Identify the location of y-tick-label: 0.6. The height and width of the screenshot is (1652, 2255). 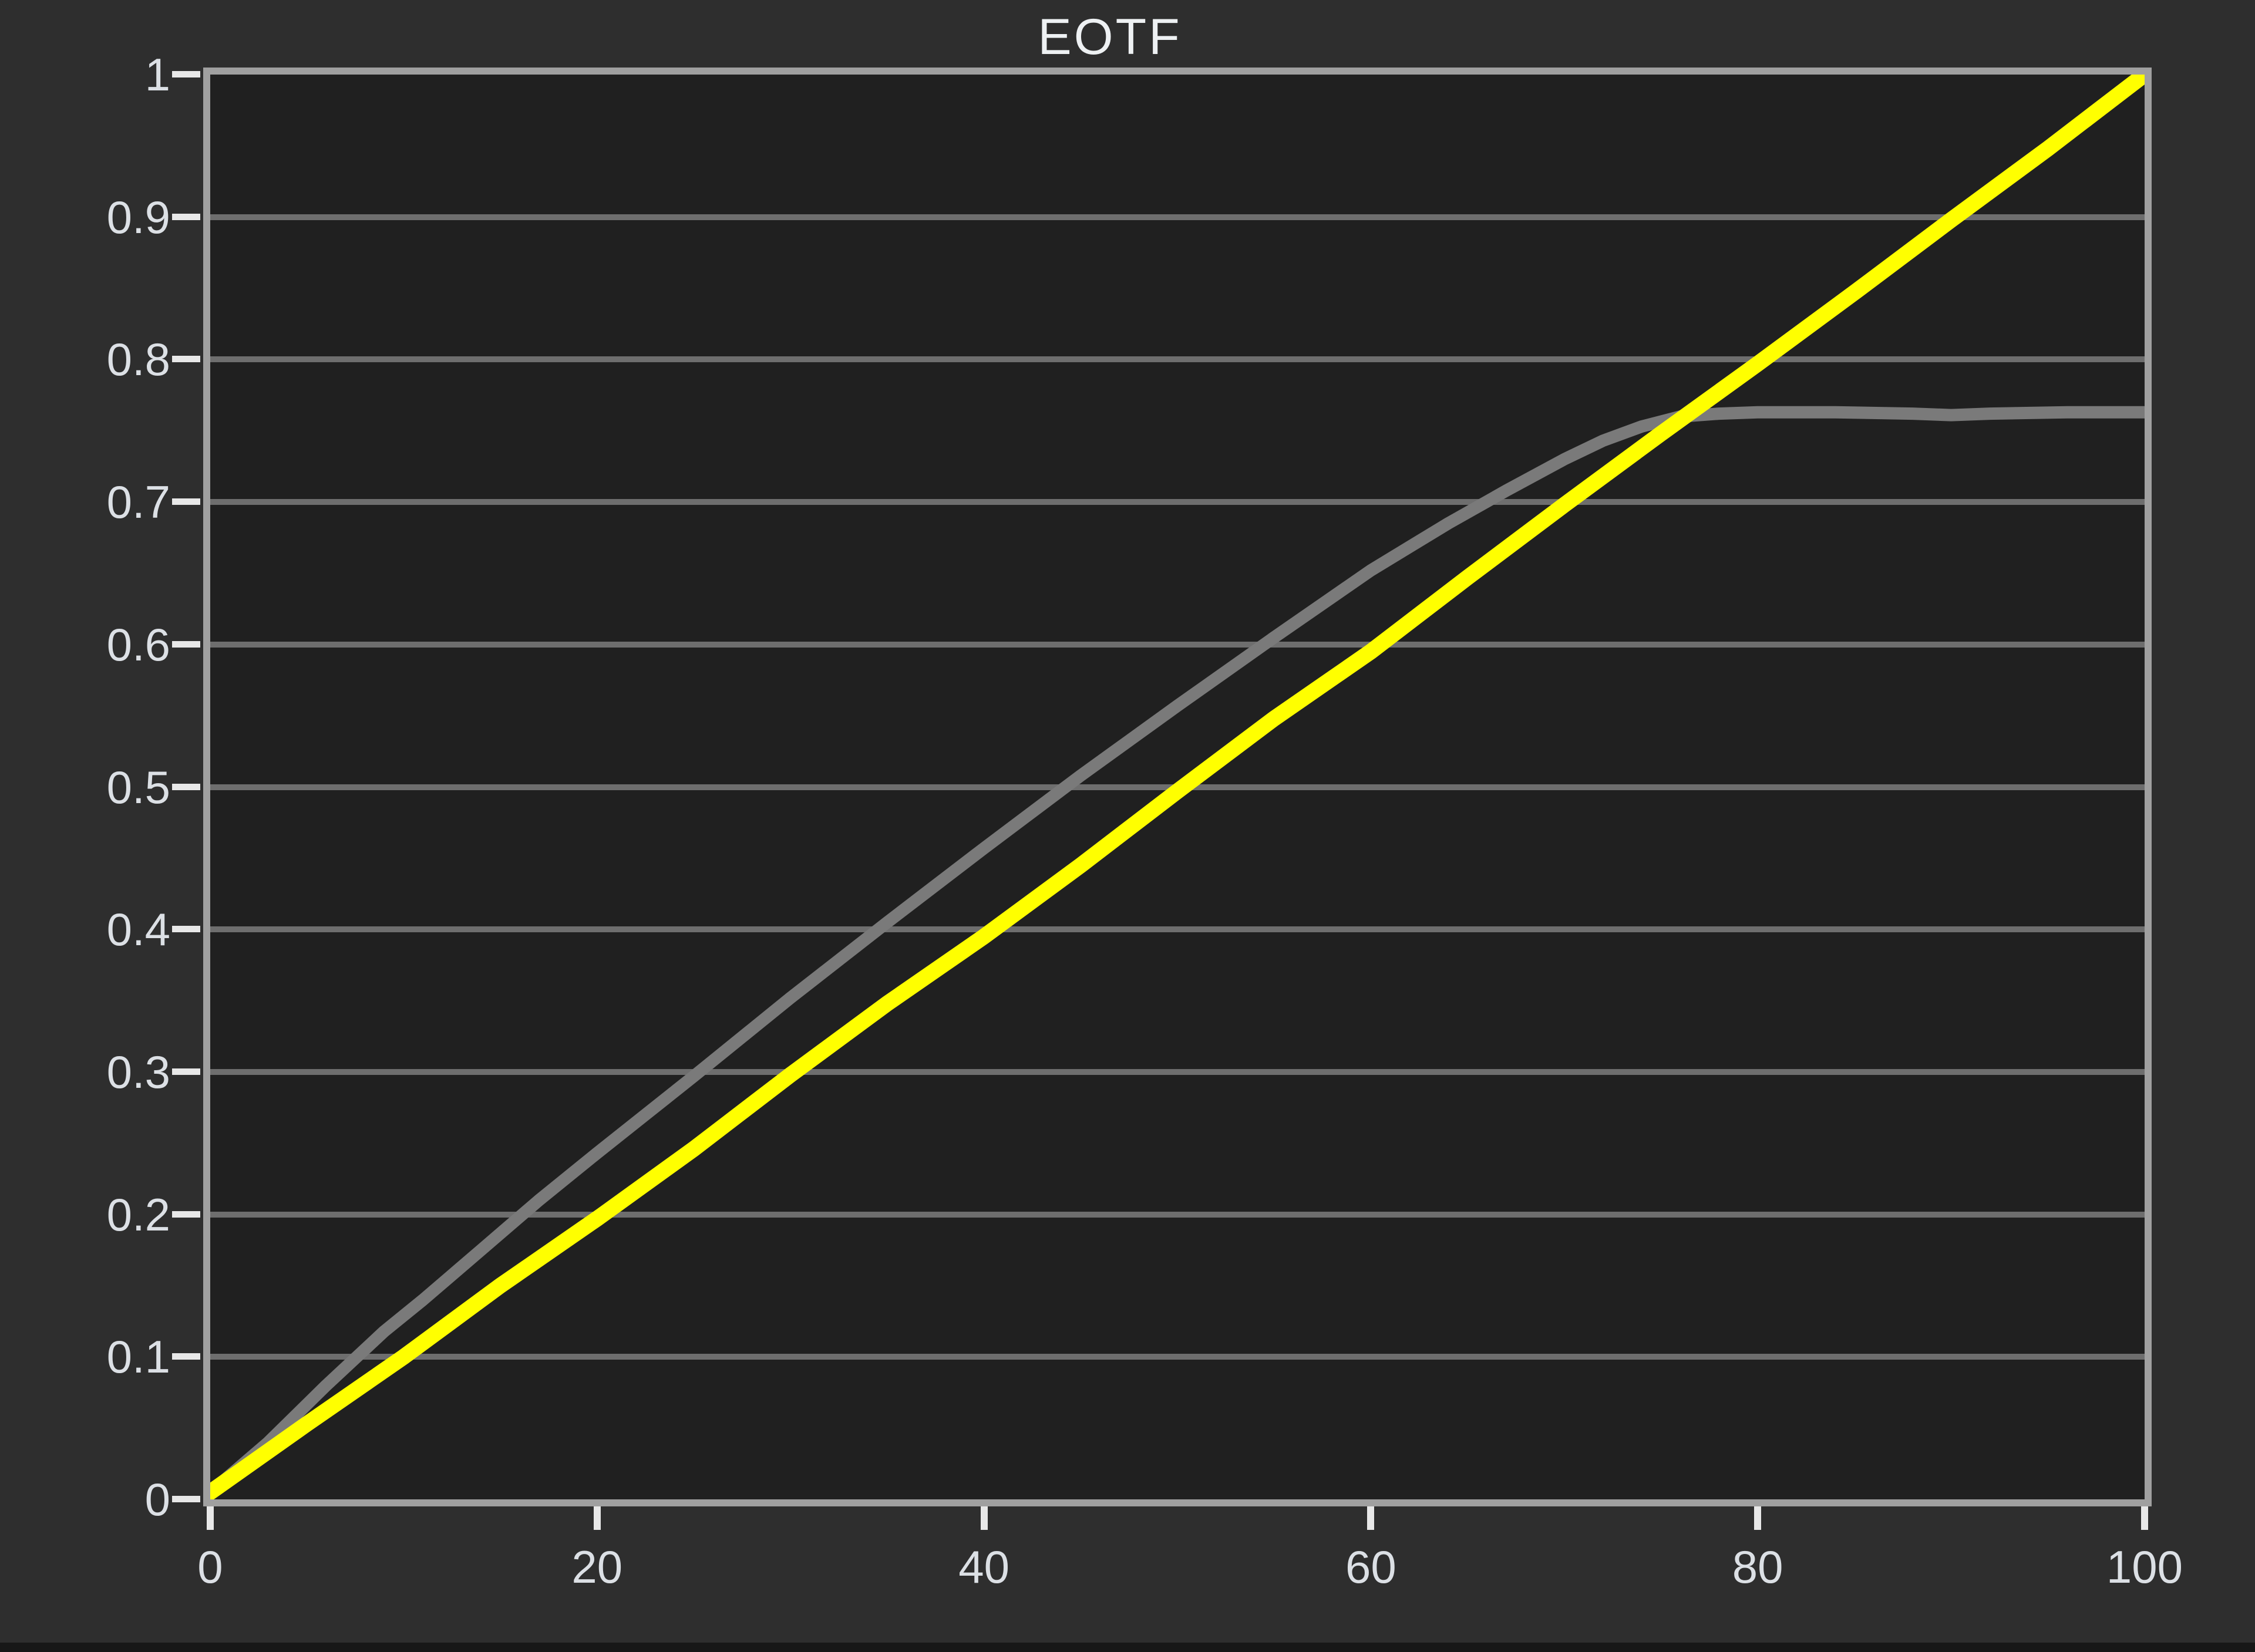
(138, 644).